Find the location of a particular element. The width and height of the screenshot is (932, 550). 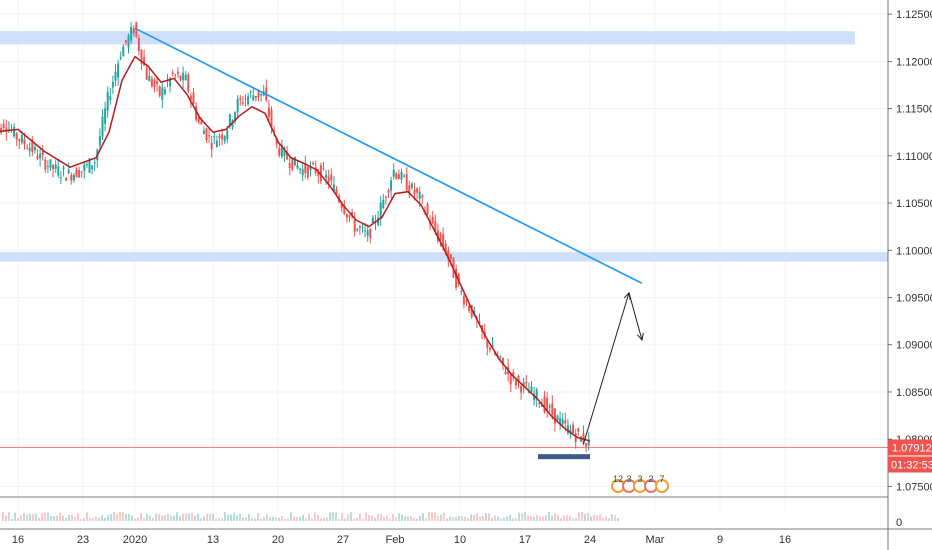

event-icon is located at coordinates (662, 486).